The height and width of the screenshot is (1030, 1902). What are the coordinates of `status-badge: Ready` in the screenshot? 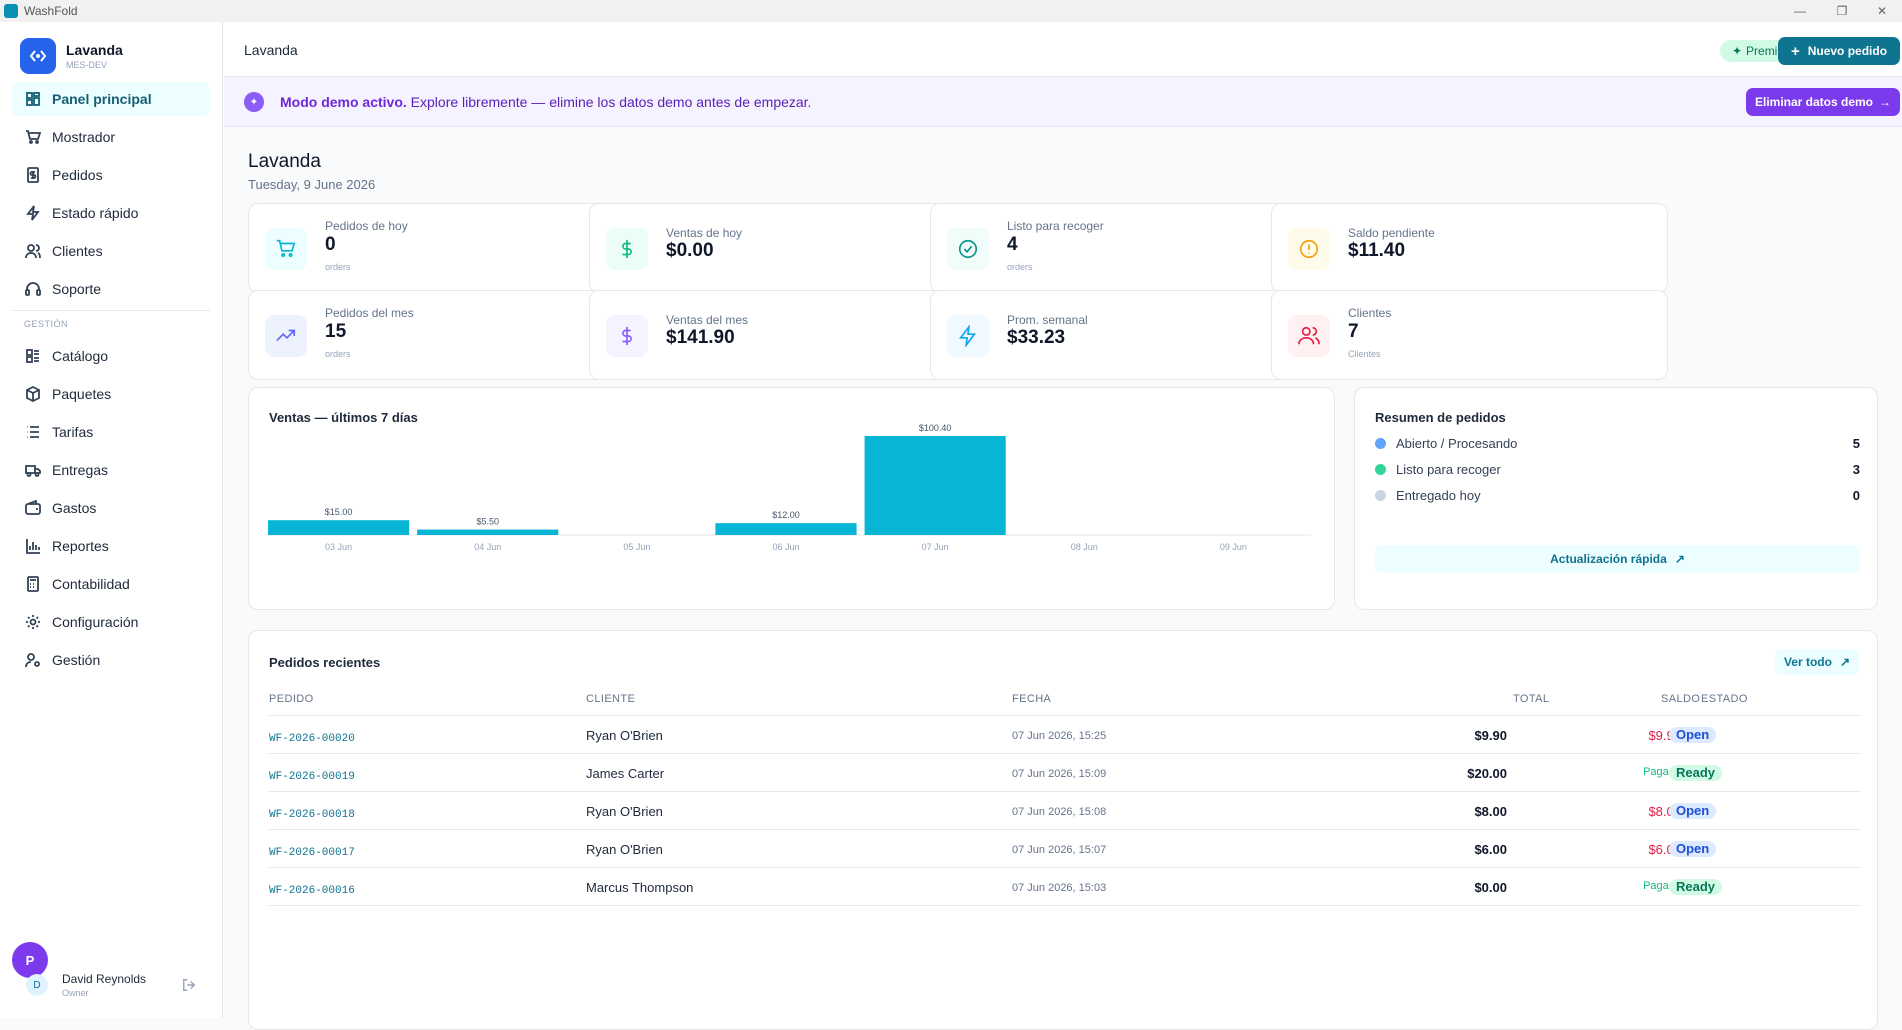 It's located at (1696, 887).